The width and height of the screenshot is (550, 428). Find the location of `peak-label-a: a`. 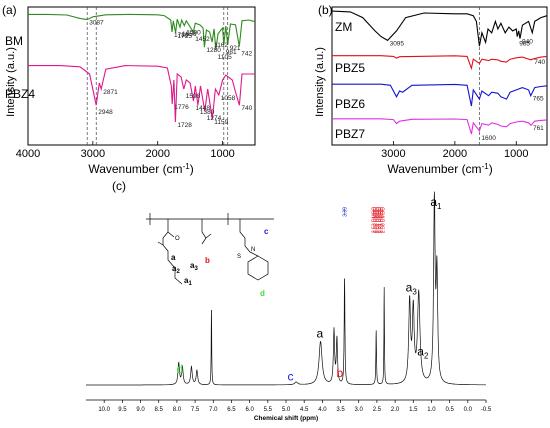

peak-label-a: a is located at coordinates (320, 333).